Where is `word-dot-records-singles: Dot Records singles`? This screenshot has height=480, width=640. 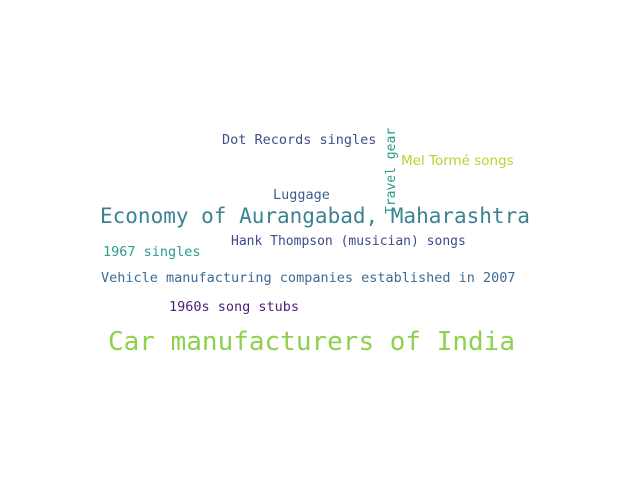 word-dot-records-singles: Dot Records singles is located at coordinates (299, 140).